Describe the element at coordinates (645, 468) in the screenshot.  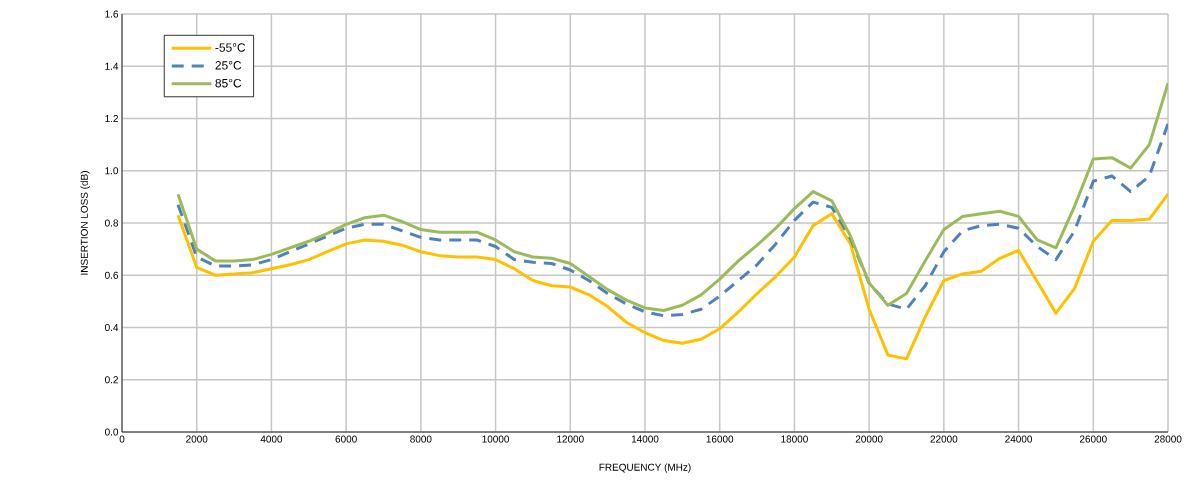
I see `x-axis-title: FREQUENCY (MHz)` at that location.